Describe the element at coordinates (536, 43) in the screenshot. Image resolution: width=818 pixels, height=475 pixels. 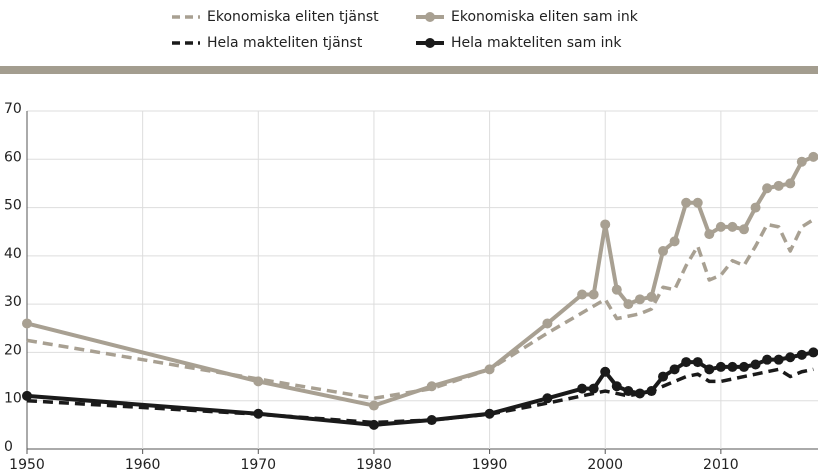
I see `legend-label: Hela makteliten sam ink` at that location.